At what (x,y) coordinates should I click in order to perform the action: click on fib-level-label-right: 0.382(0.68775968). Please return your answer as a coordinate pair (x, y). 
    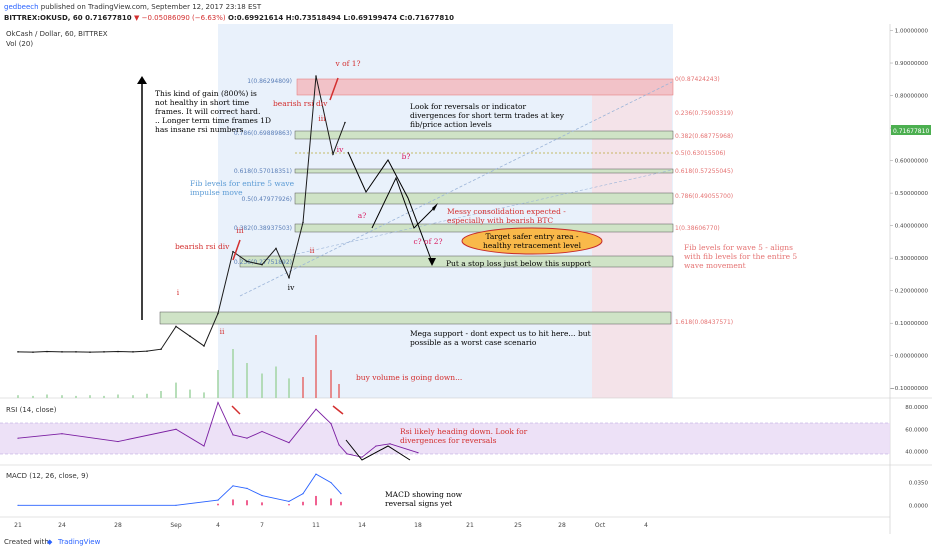
    Looking at the image, I should click on (704, 136).